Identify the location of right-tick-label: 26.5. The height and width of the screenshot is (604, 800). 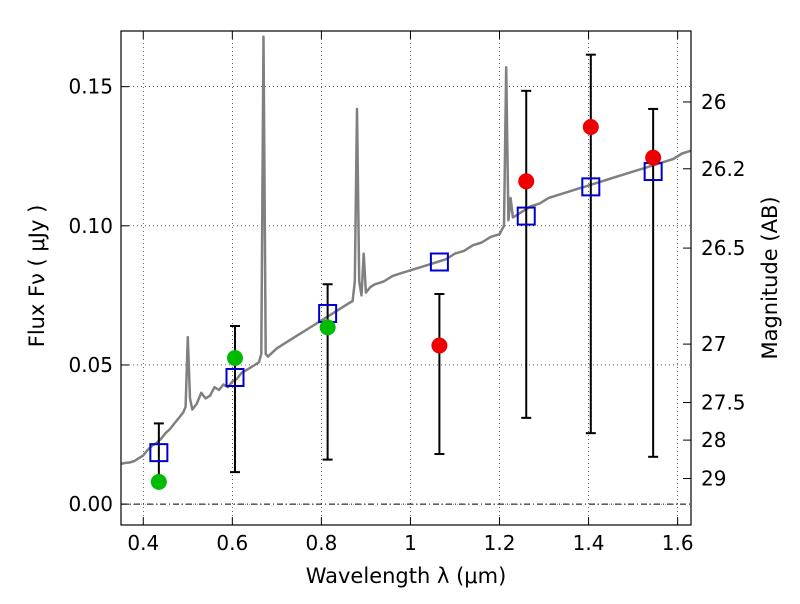
(723, 248).